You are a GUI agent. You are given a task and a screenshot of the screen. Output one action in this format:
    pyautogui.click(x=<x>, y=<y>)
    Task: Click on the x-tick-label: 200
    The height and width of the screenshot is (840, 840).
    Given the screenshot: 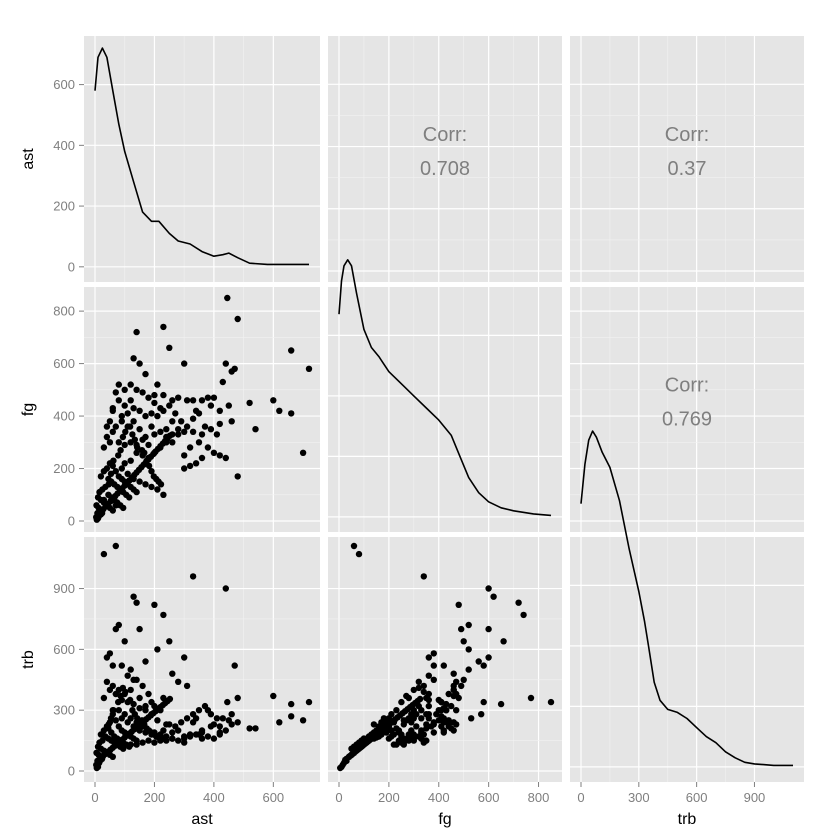 What is the action you would take?
    pyautogui.click(x=389, y=797)
    